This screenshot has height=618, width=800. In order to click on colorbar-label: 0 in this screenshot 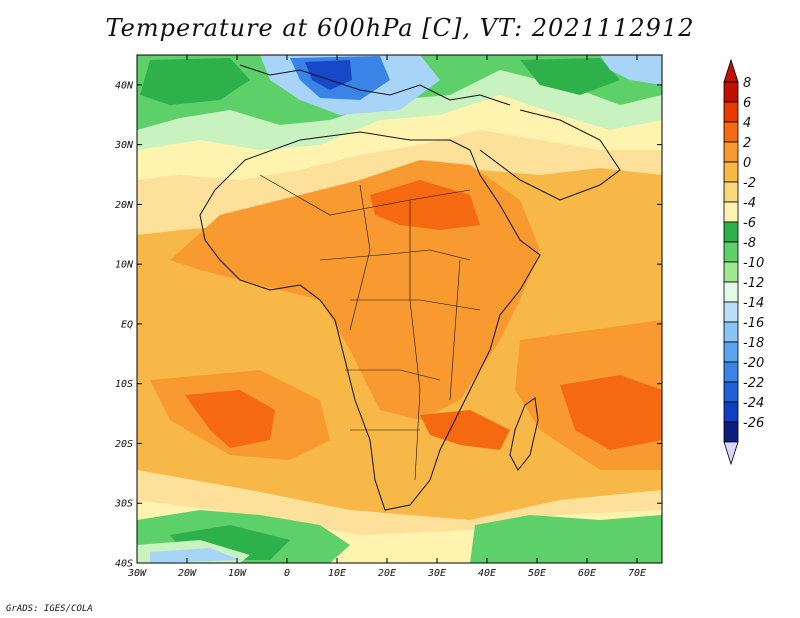, I will do `click(747, 163)`.